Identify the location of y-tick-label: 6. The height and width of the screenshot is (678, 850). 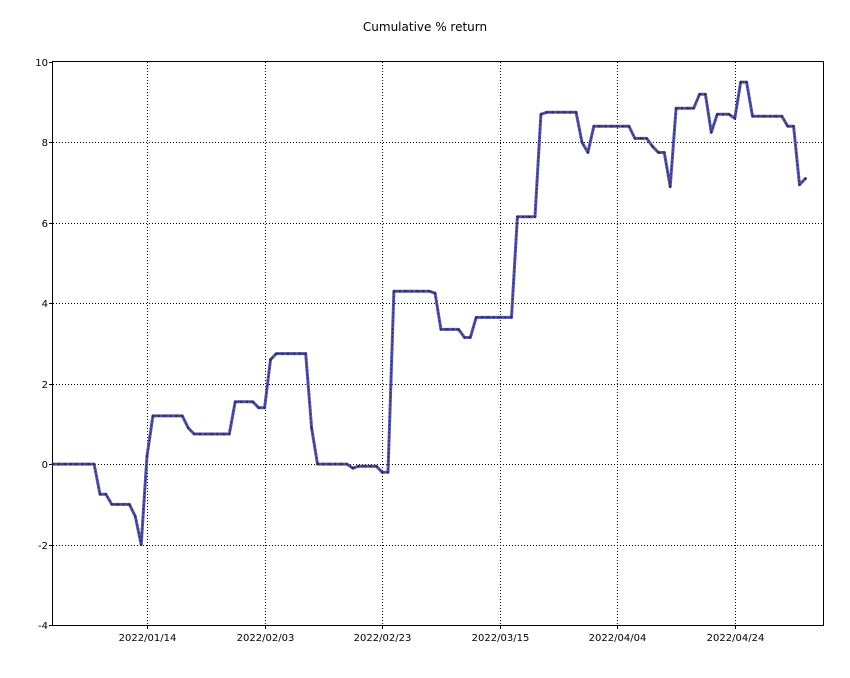
(45, 224).